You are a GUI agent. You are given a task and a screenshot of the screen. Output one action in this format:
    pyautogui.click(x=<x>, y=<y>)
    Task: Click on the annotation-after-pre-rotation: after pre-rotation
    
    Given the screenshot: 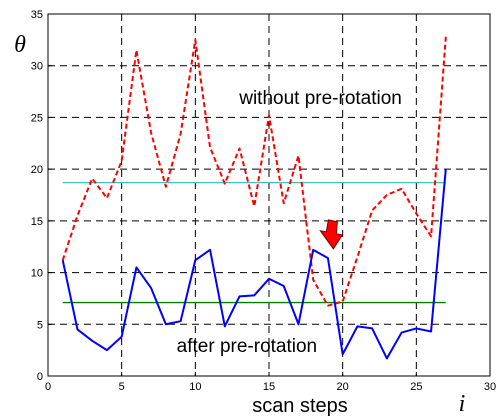 What is the action you would take?
    pyautogui.click(x=247, y=346)
    